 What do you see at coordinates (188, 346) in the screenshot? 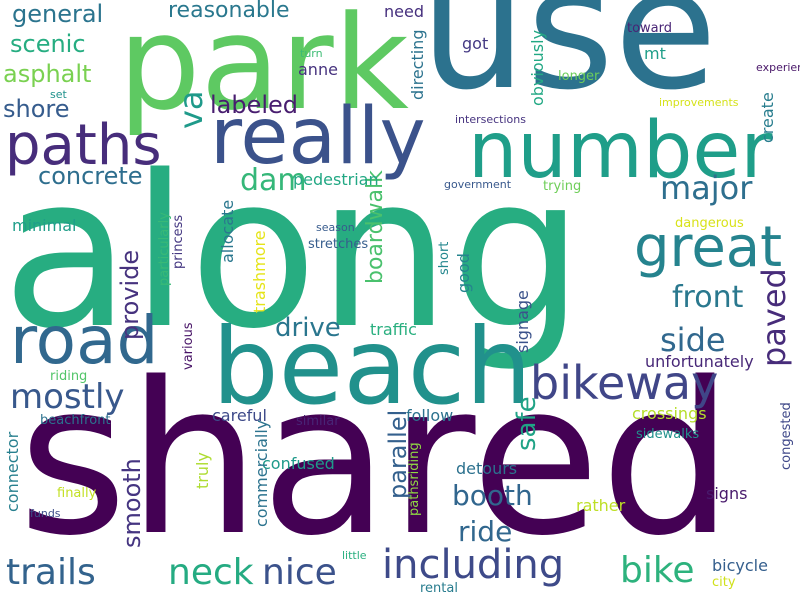
I see `word-various: various` at bounding box center [188, 346].